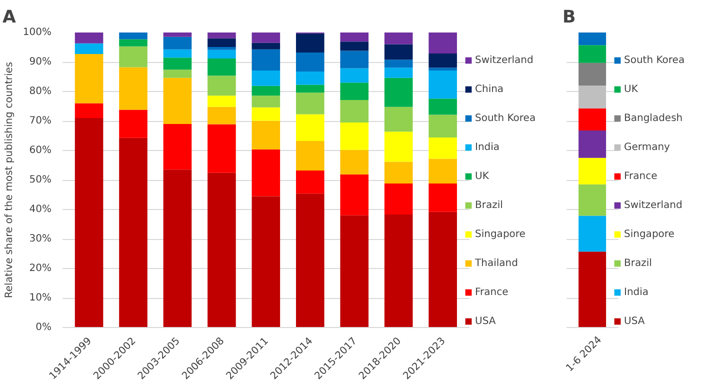  Describe the element at coordinates (489, 89) in the screenshot. I see `legend-label: China` at that location.